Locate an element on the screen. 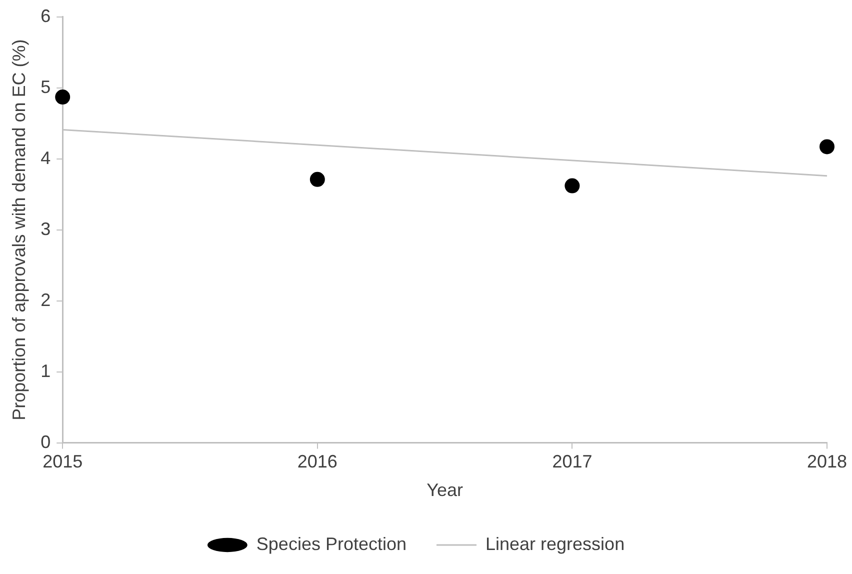 This screenshot has height=574, width=852. y-tick-label: 0 is located at coordinates (45, 442).